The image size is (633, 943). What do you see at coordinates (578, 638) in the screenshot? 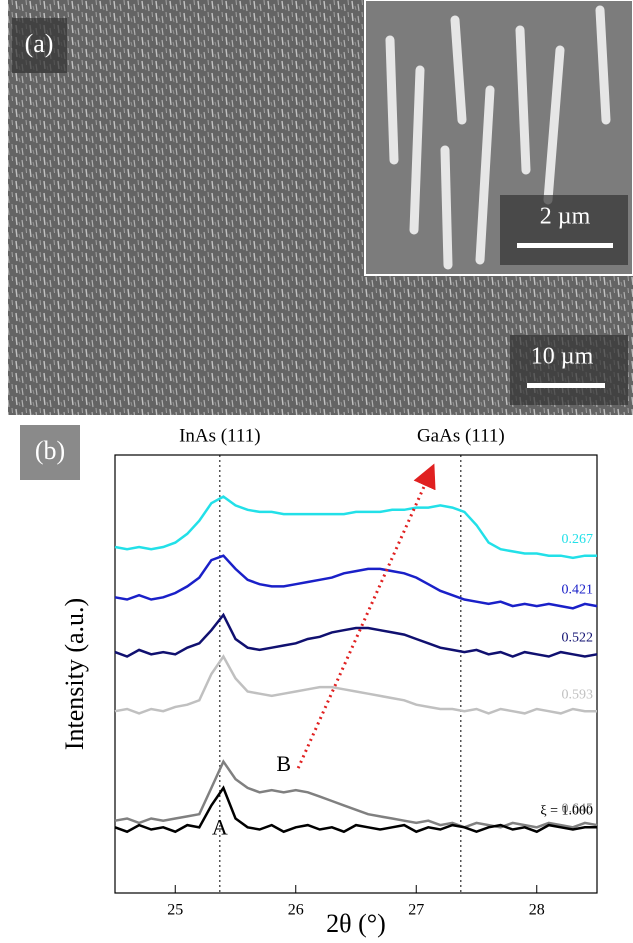
I see `series-label: 0.522` at bounding box center [578, 638].